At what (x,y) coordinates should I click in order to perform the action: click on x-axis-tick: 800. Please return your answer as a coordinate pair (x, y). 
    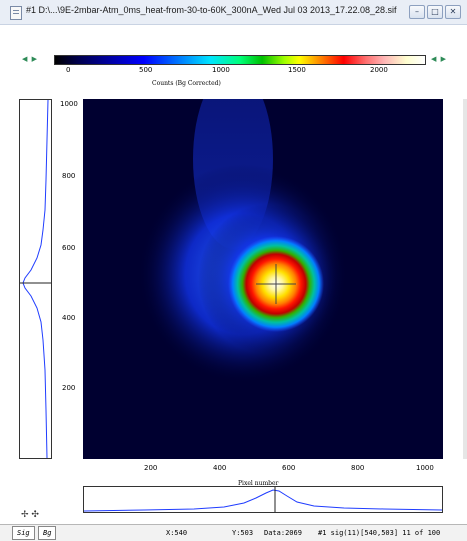
    Looking at the image, I should click on (358, 468).